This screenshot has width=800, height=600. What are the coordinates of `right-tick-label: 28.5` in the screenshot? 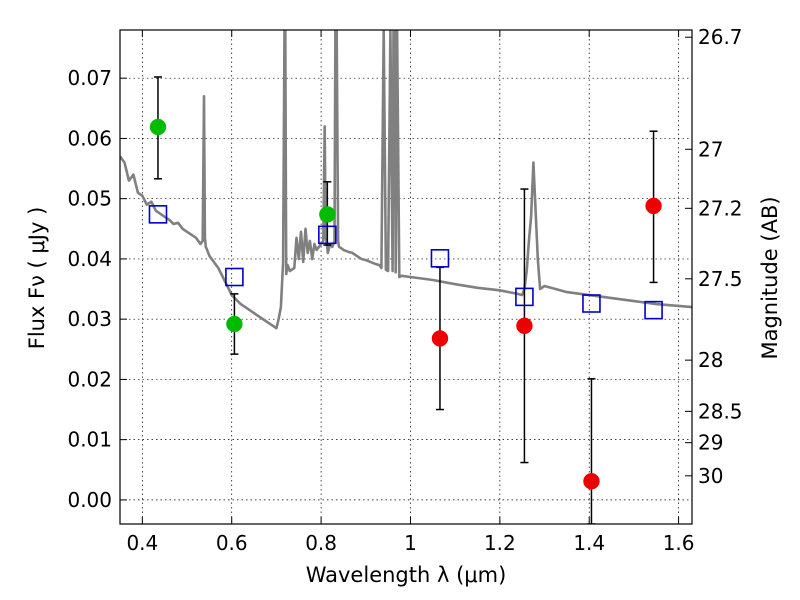 It's located at (720, 411).